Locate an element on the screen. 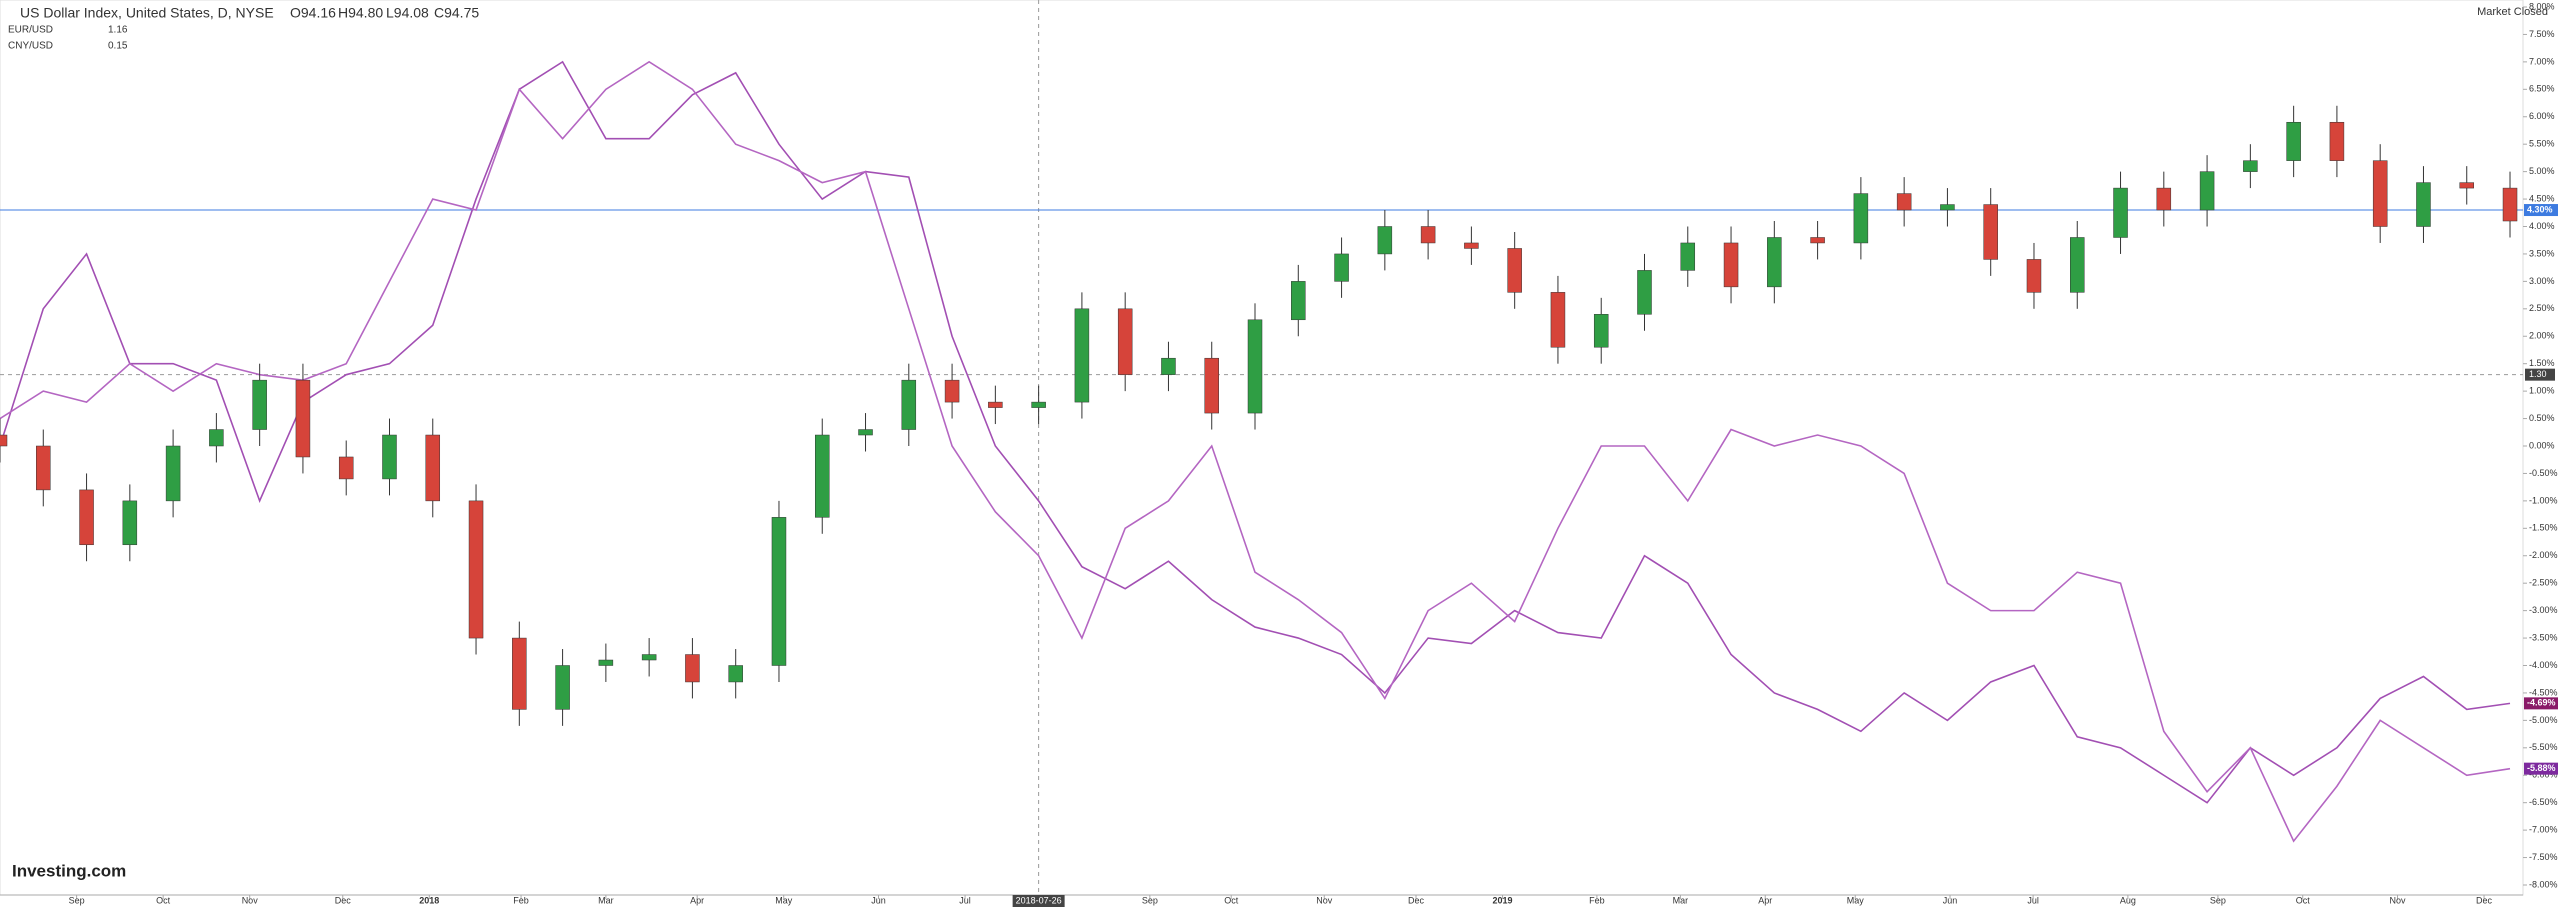 This screenshot has height=907, width=2560. x-tick-label: Feb is located at coordinates (521, 900).